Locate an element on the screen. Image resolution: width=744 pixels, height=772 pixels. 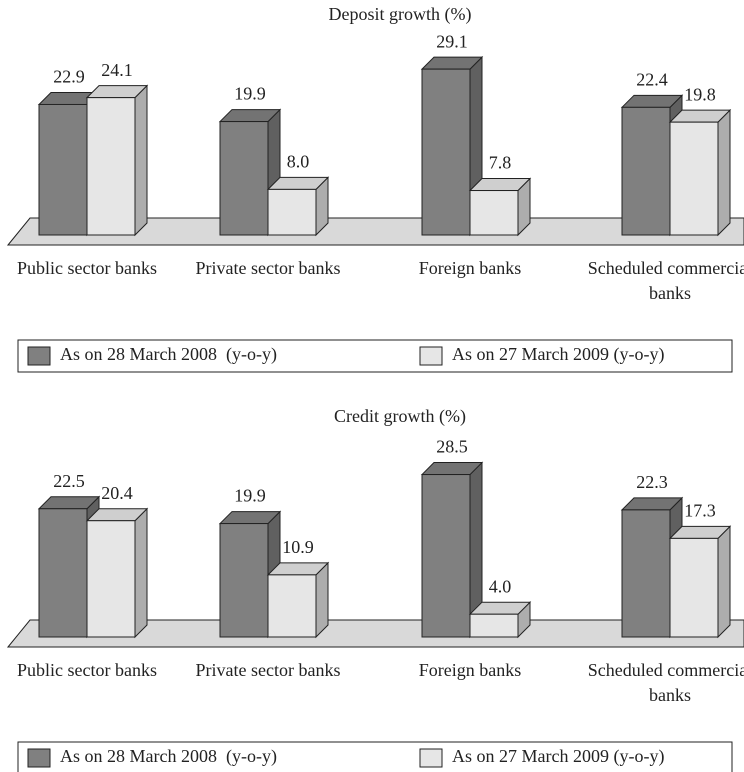
value-label: 4.0 is located at coordinates (500, 586).